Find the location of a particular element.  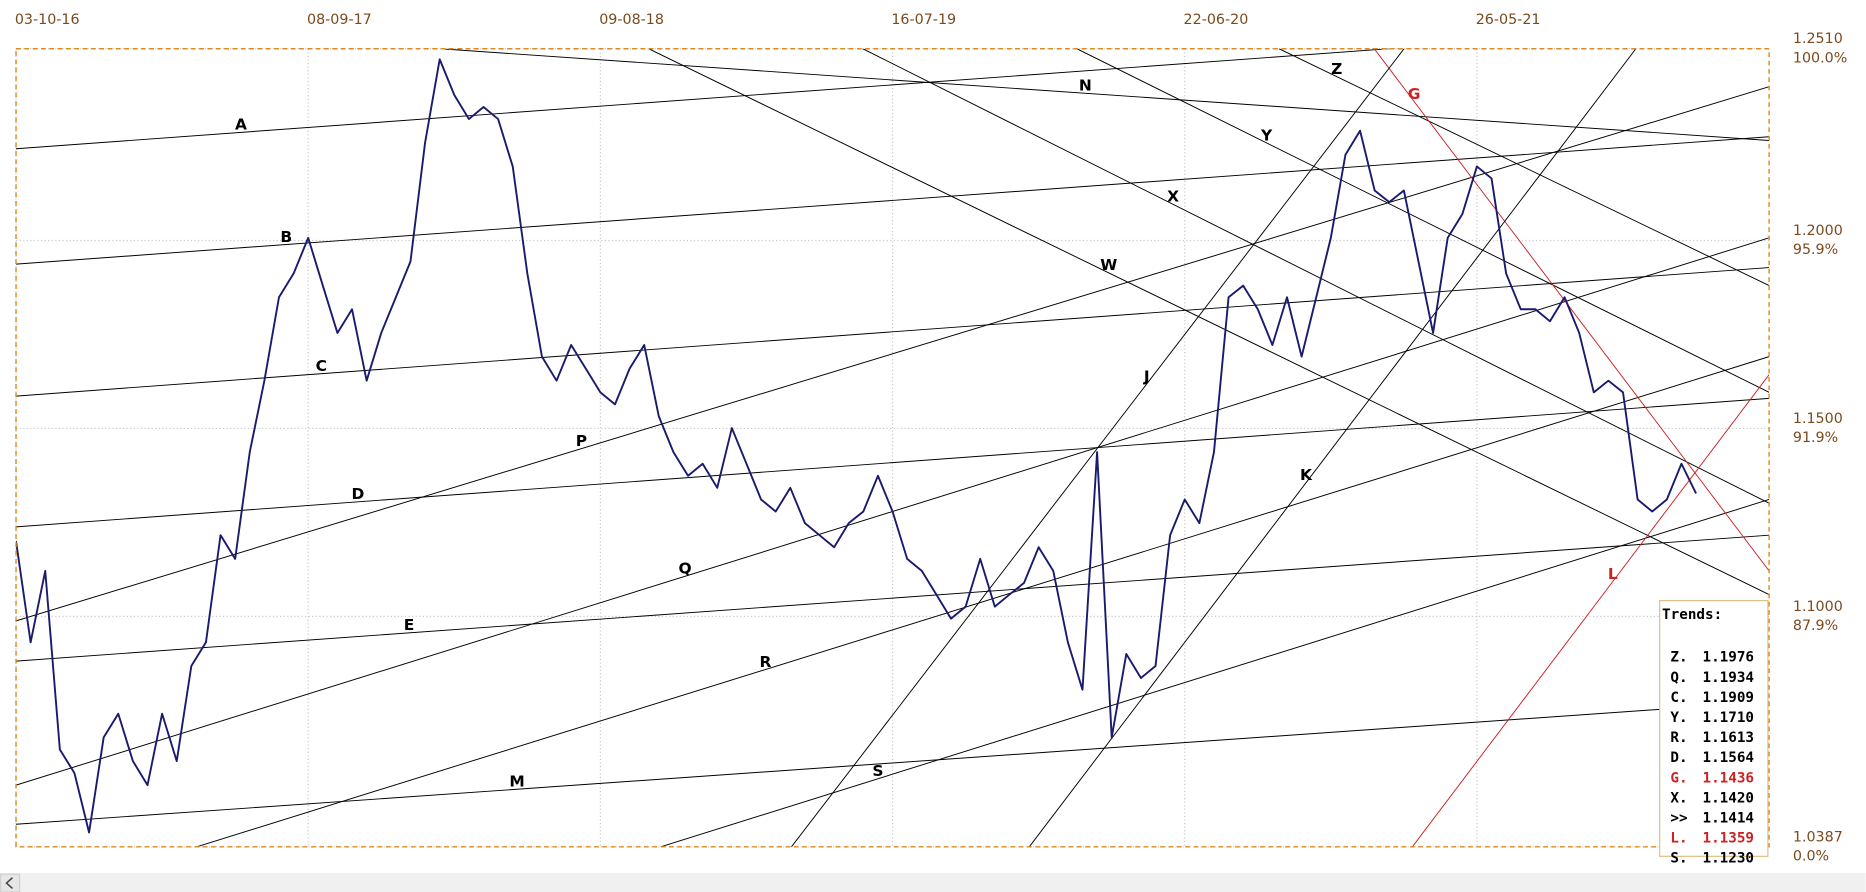

trend-label: S is located at coordinates (877, 771).